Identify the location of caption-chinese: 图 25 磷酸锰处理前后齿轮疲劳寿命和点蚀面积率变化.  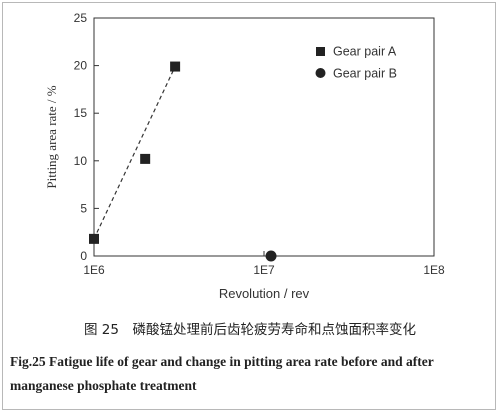
(250, 330).